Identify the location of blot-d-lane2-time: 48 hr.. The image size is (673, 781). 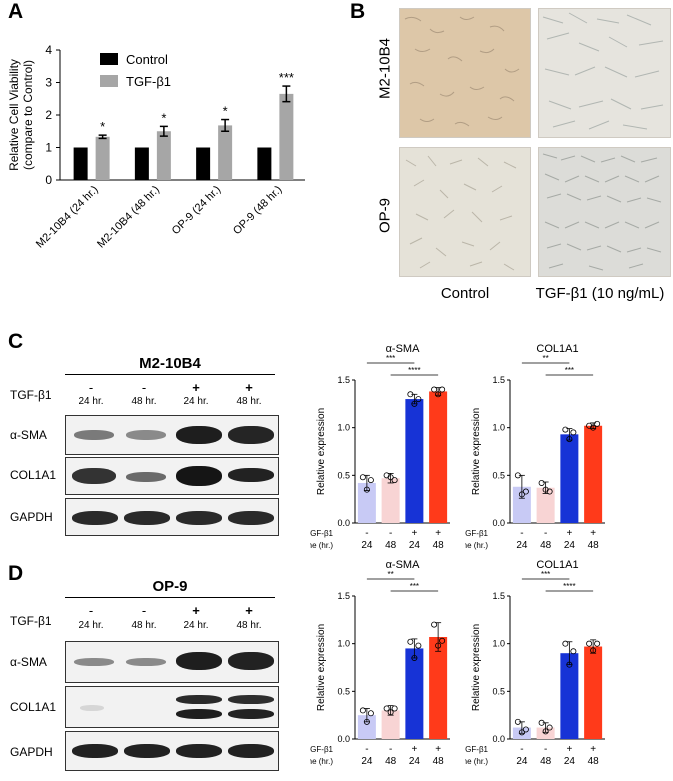
(144, 625).